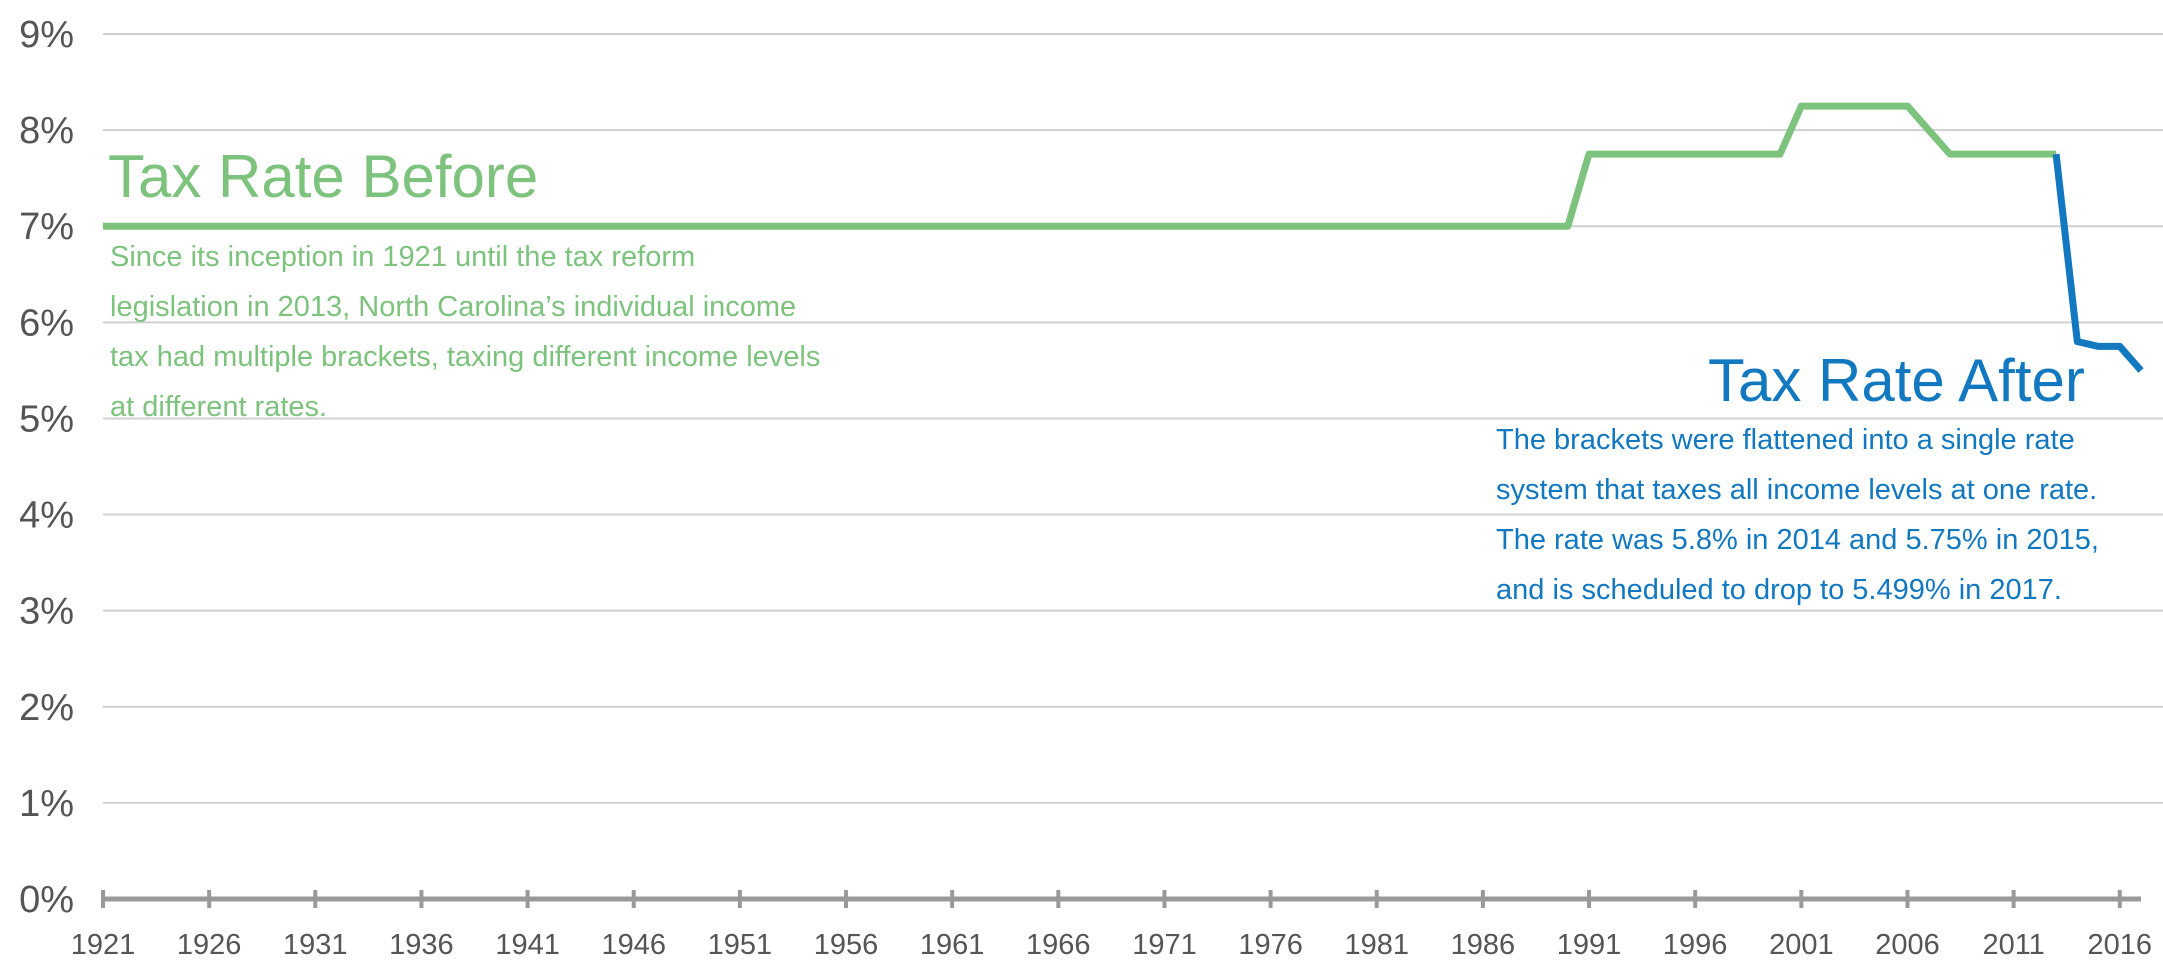 The height and width of the screenshot is (974, 2163). I want to click on before-title: Tax Rate Before, so click(323, 176).